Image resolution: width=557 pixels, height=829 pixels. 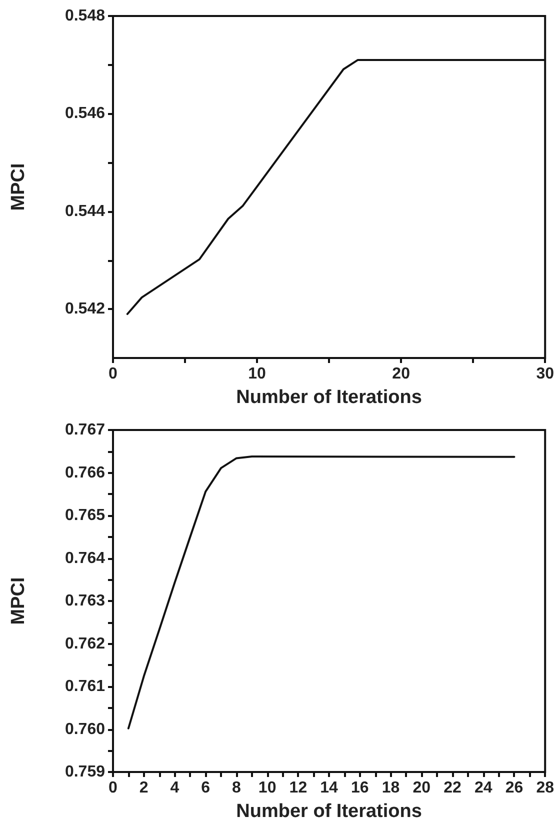 I want to click on y-tick-label: 0.767, so click(x=85, y=430).